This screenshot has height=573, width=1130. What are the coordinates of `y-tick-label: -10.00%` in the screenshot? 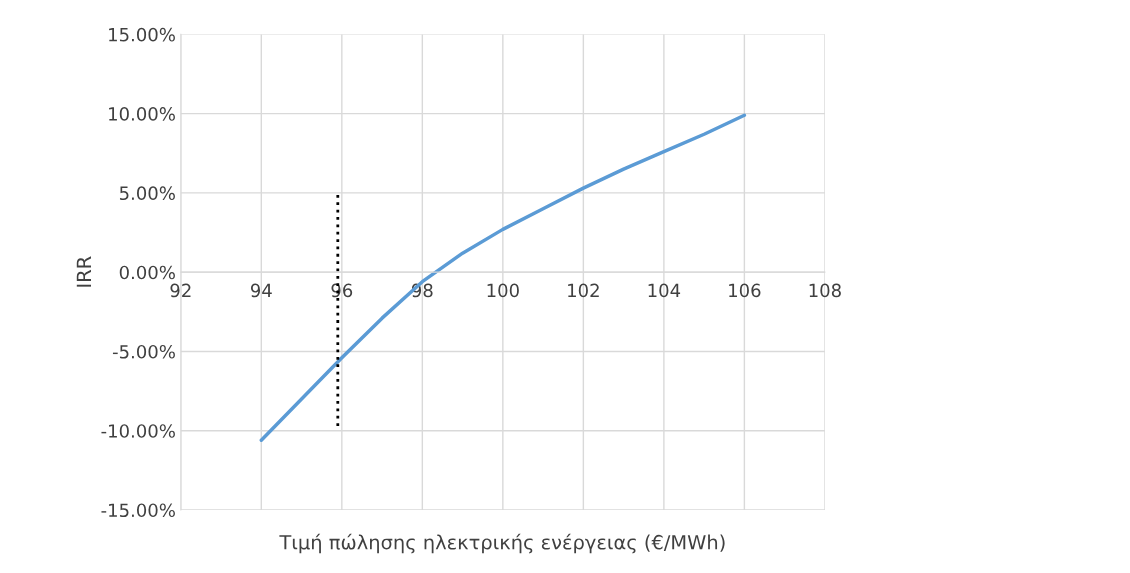 It's located at (138, 431).